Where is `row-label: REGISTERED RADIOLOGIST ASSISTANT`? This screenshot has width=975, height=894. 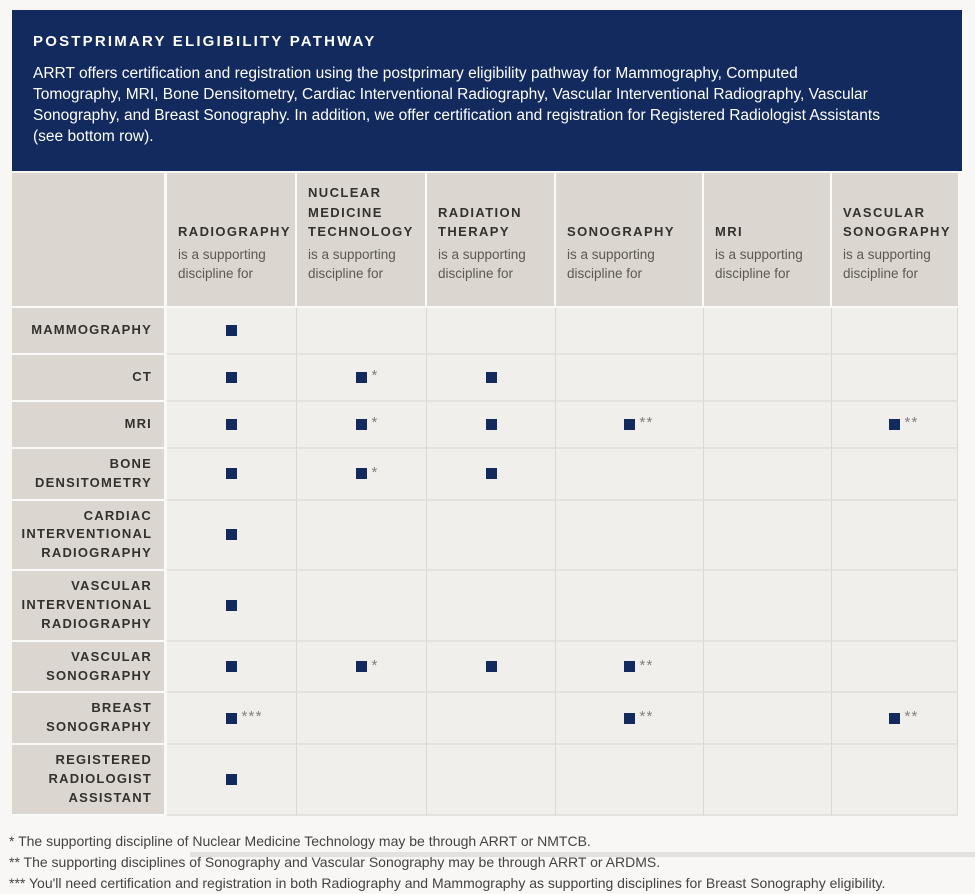 row-label: REGISTERED RADIOLOGIST ASSISTANT is located at coordinates (89, 780).